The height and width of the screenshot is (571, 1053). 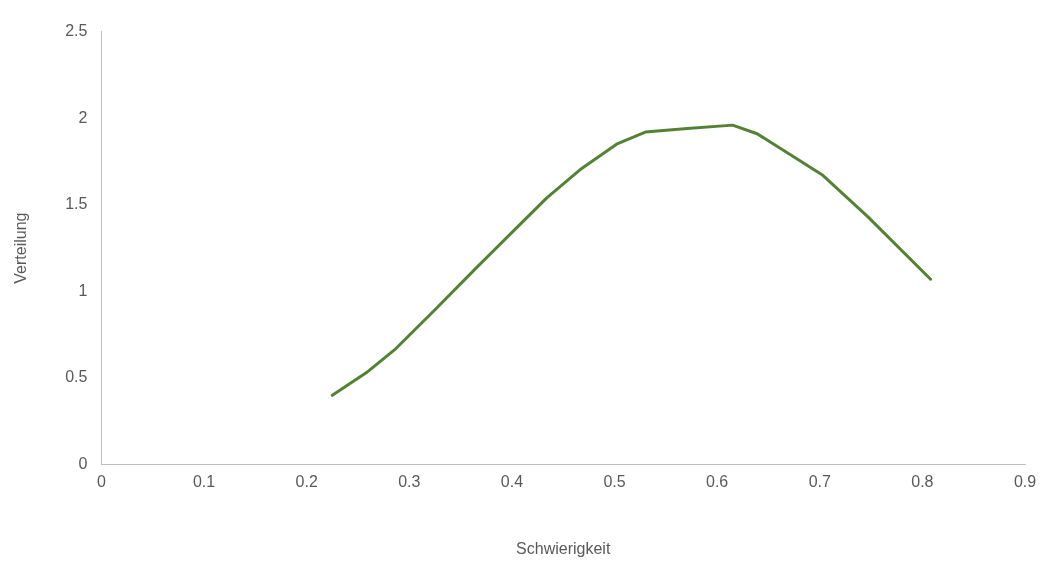 I want to click on x-tick-label: 0.6, so click(x=717, y=481).